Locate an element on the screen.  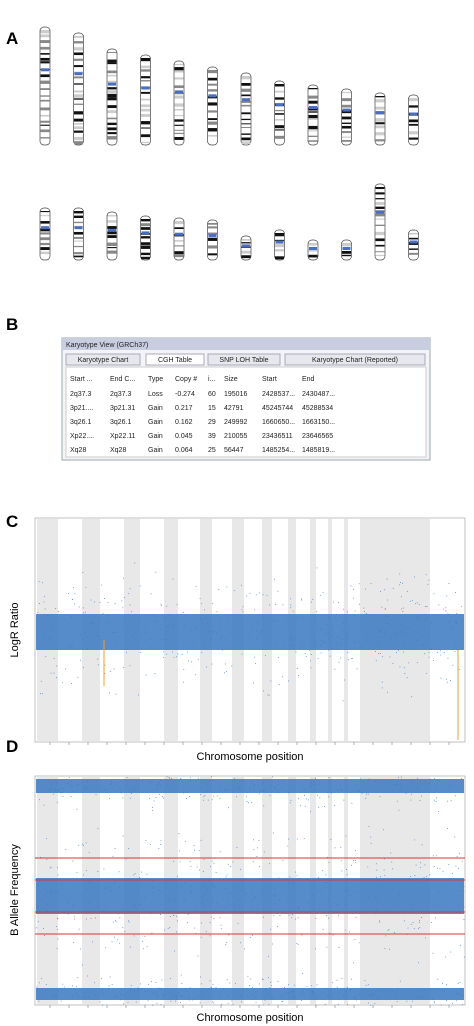
tab-label: Karyotype Chart is located at coordinates (103, 360).